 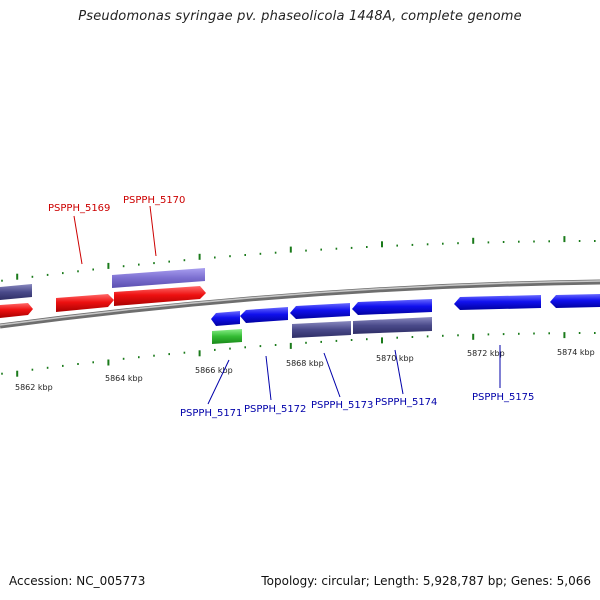 I want to click on genome-backbone, so click(x=300, y=304).